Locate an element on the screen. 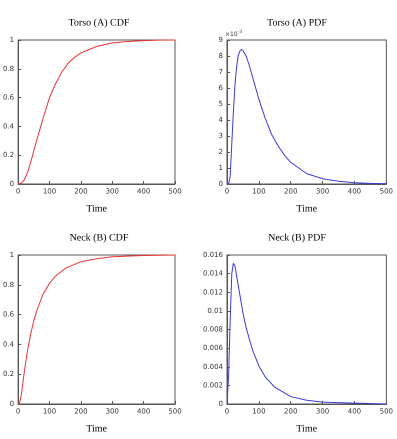  chart-title: Neck (B) PDF is located at coordinates (297, 238).